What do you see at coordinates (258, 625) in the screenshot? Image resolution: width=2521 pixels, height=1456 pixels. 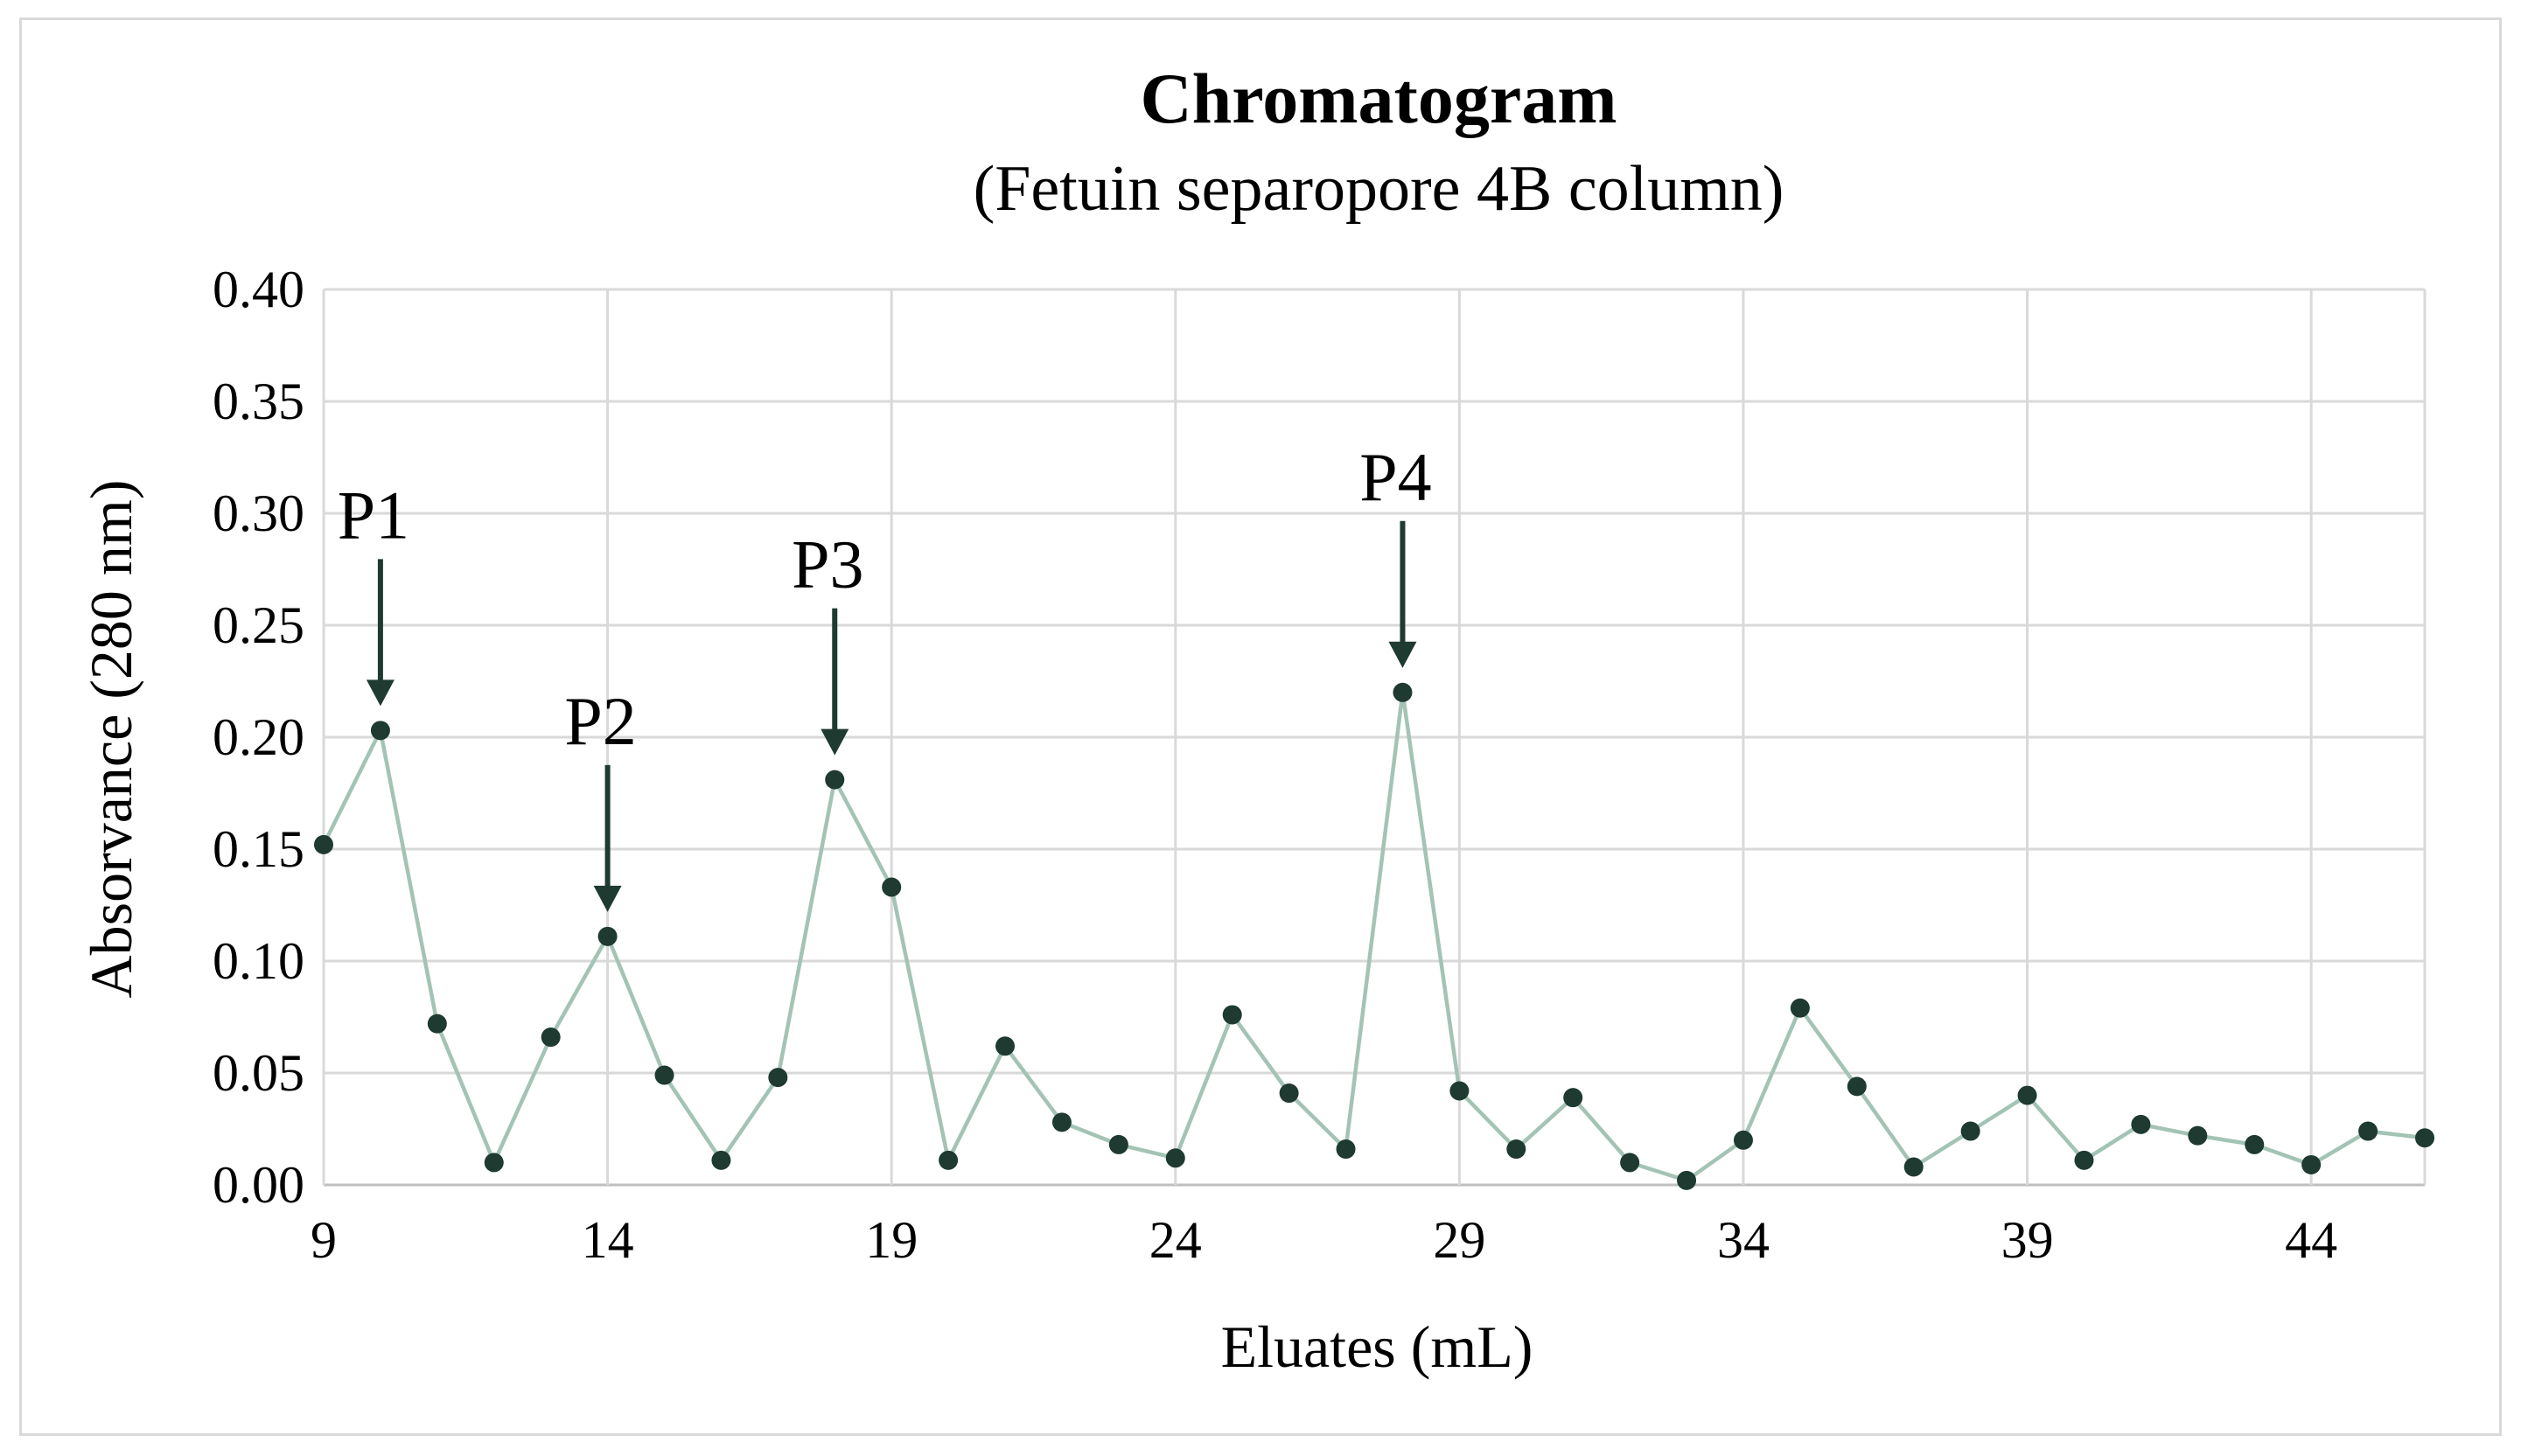 I see `y-tick-label: 0.25` at bounding box center [258, 625].